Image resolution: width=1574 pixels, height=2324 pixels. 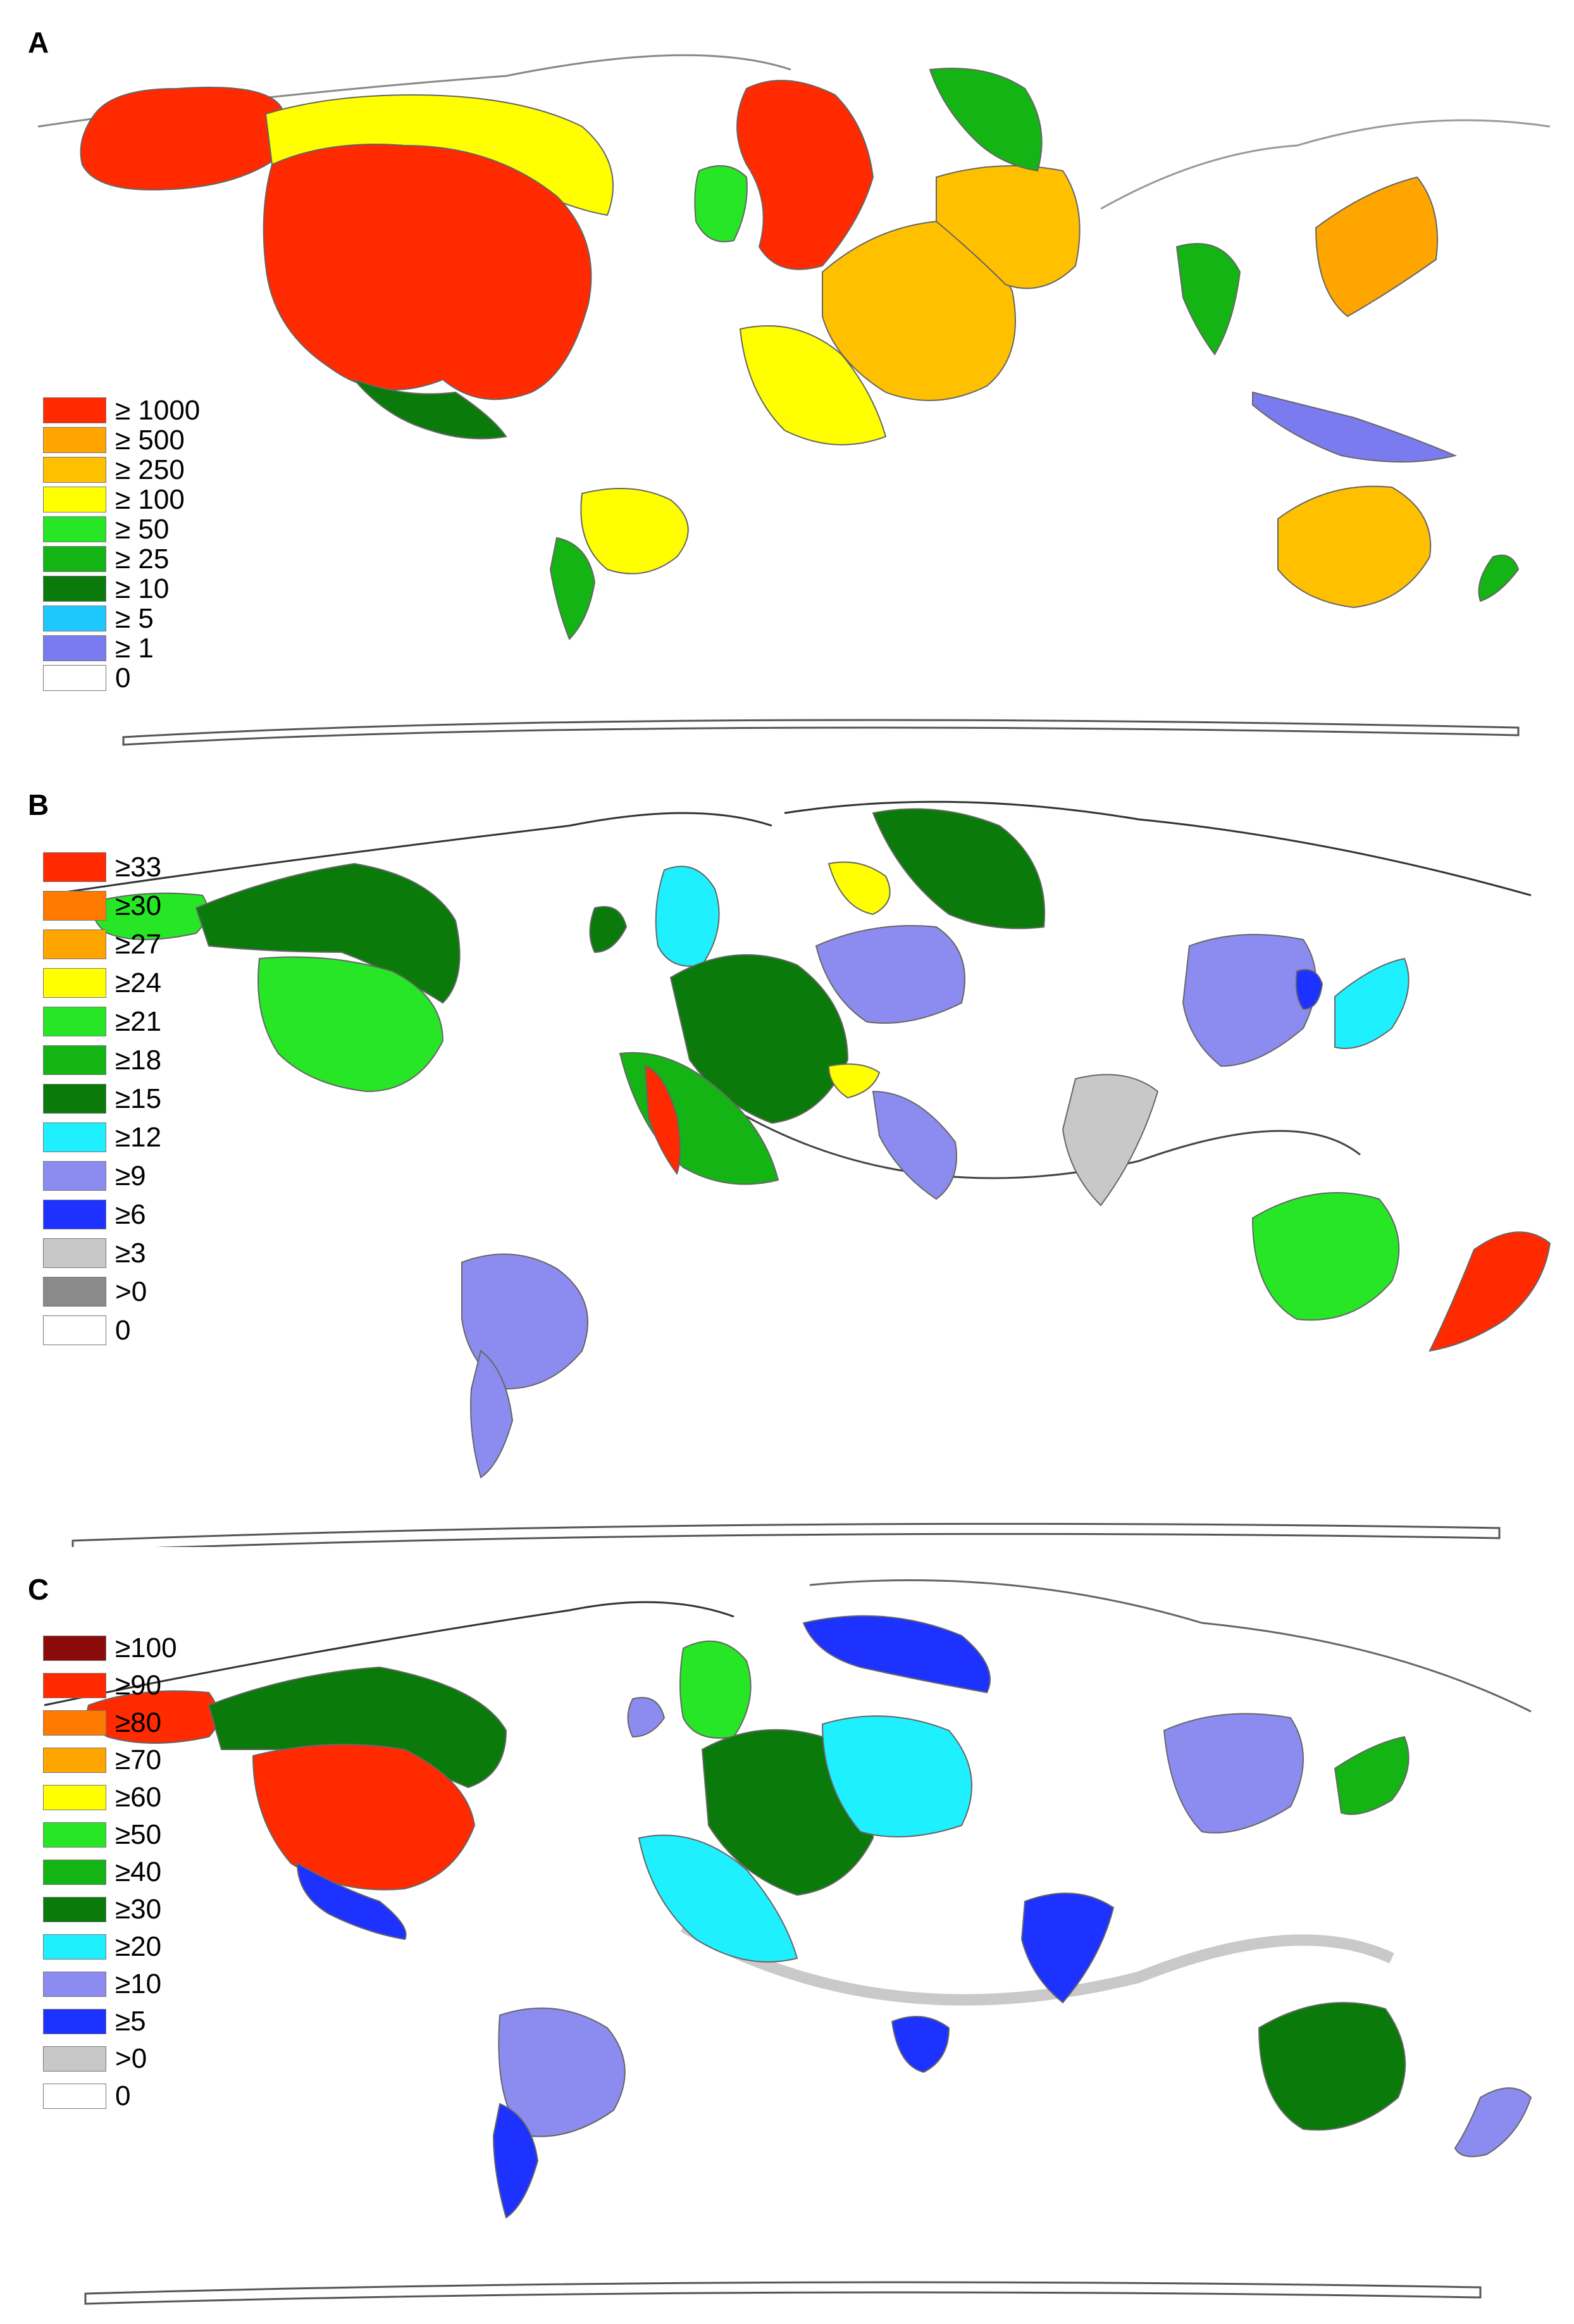 I want to click on legend-label: ≥33, so click(x=138, y=867).